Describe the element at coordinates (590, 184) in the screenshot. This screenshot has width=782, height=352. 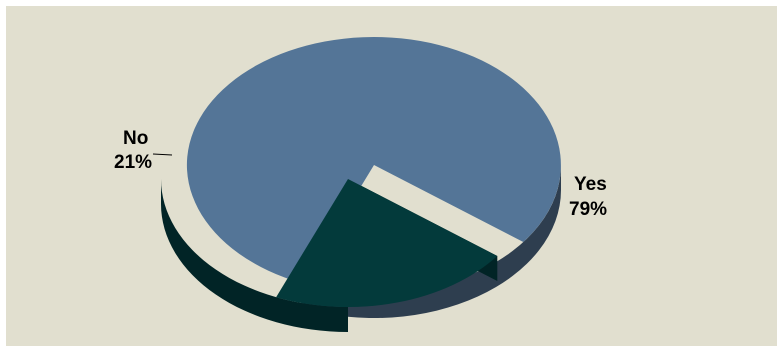
I see `label-yes-category: Yes` at that location.